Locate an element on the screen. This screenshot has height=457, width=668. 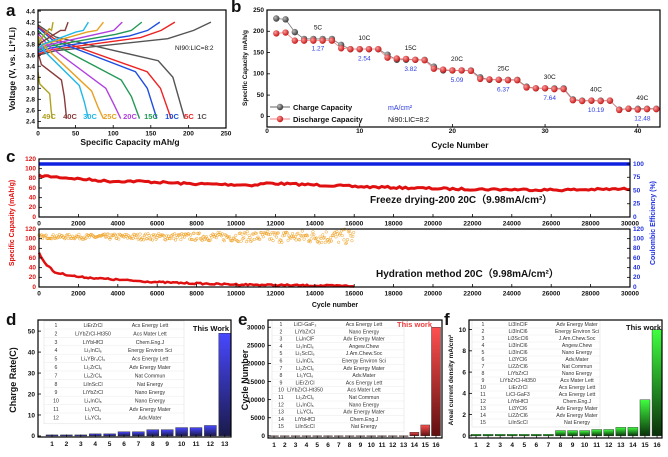
table-cell-material: LiErZrCl is located at coordinates (304, 383).